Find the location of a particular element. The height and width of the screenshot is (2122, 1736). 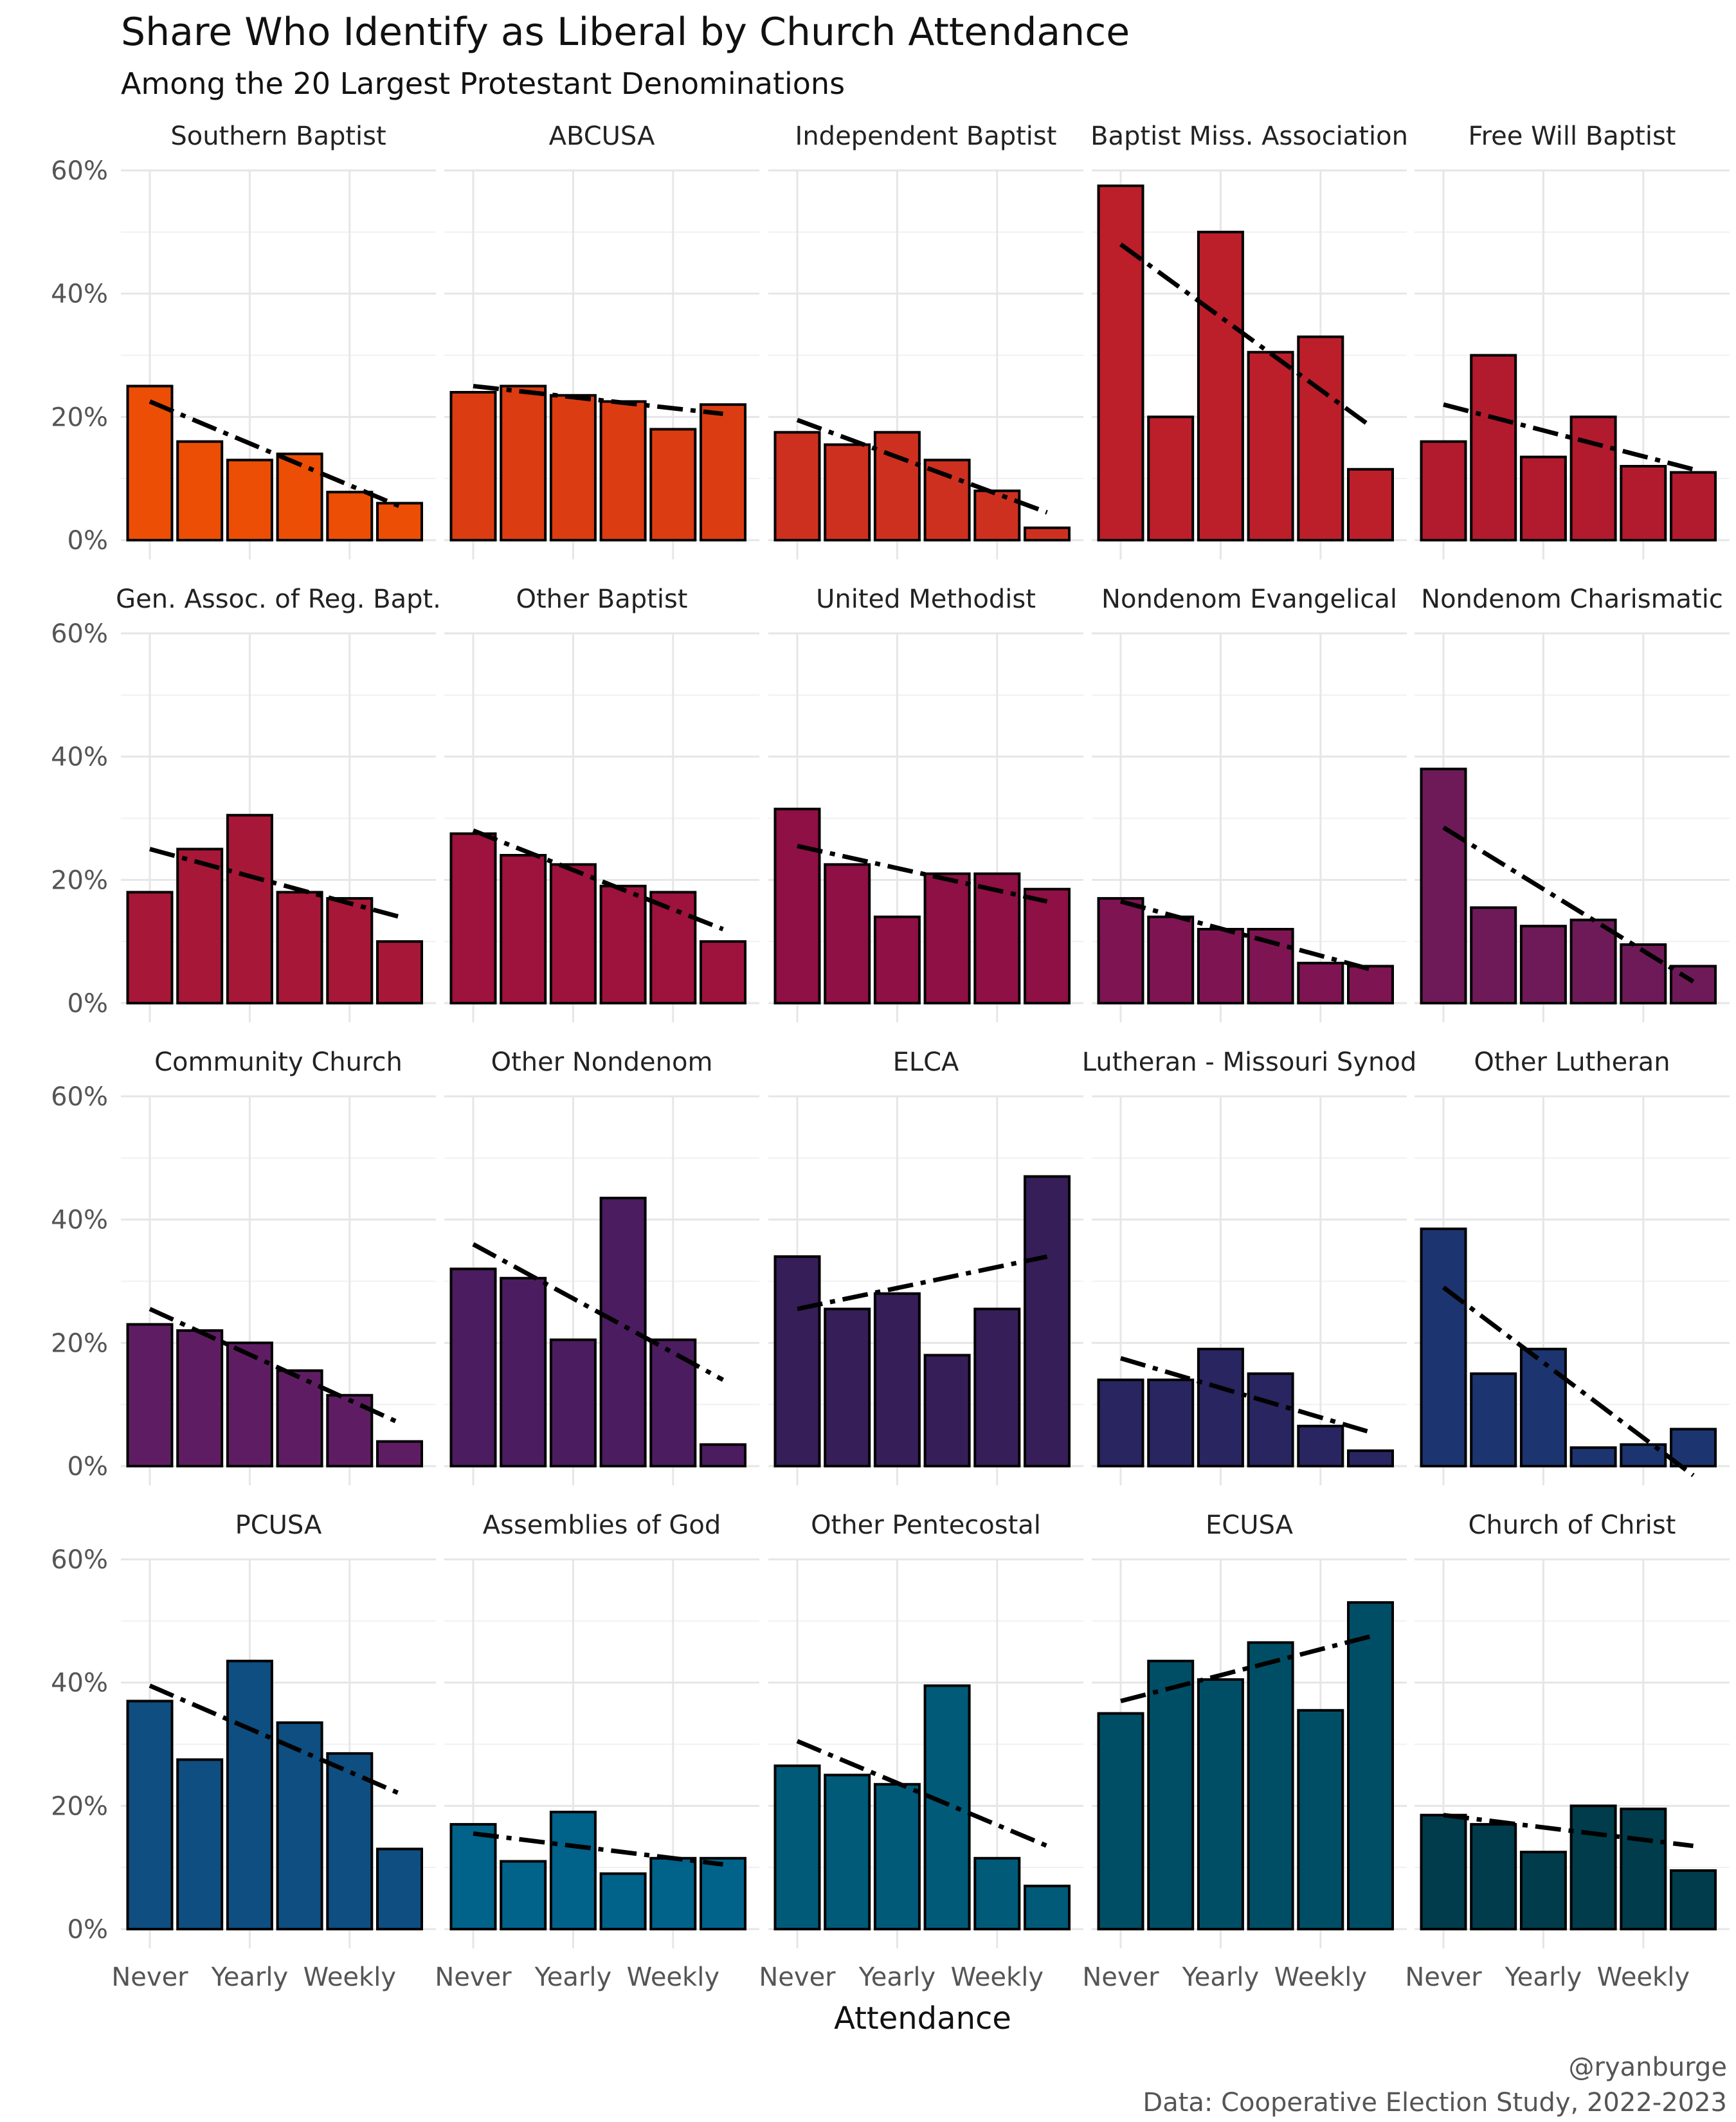

facet-panel: Community Church 0% 20% 40% 60% is located at coordinates (243, 1266).